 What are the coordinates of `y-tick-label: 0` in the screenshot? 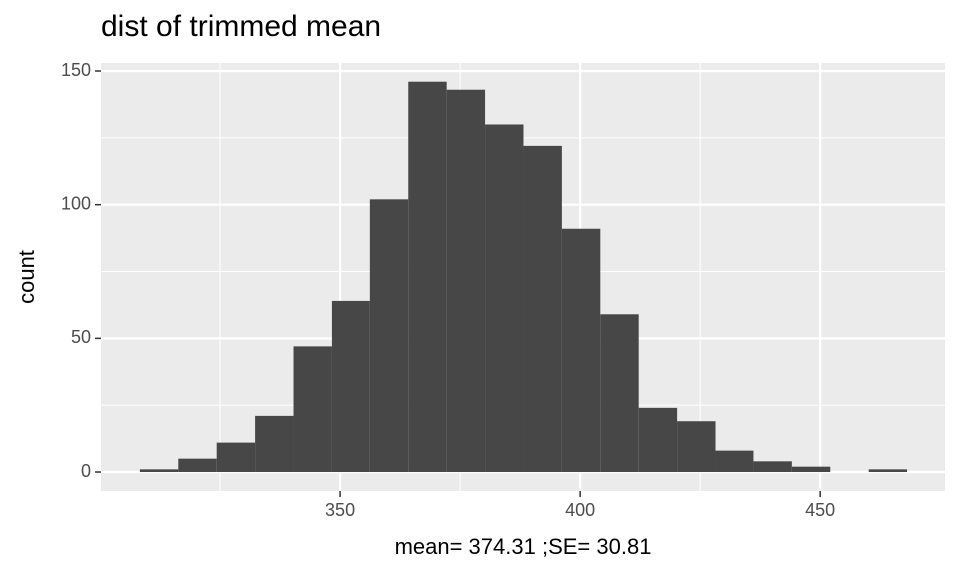 It's located at (86, 471).